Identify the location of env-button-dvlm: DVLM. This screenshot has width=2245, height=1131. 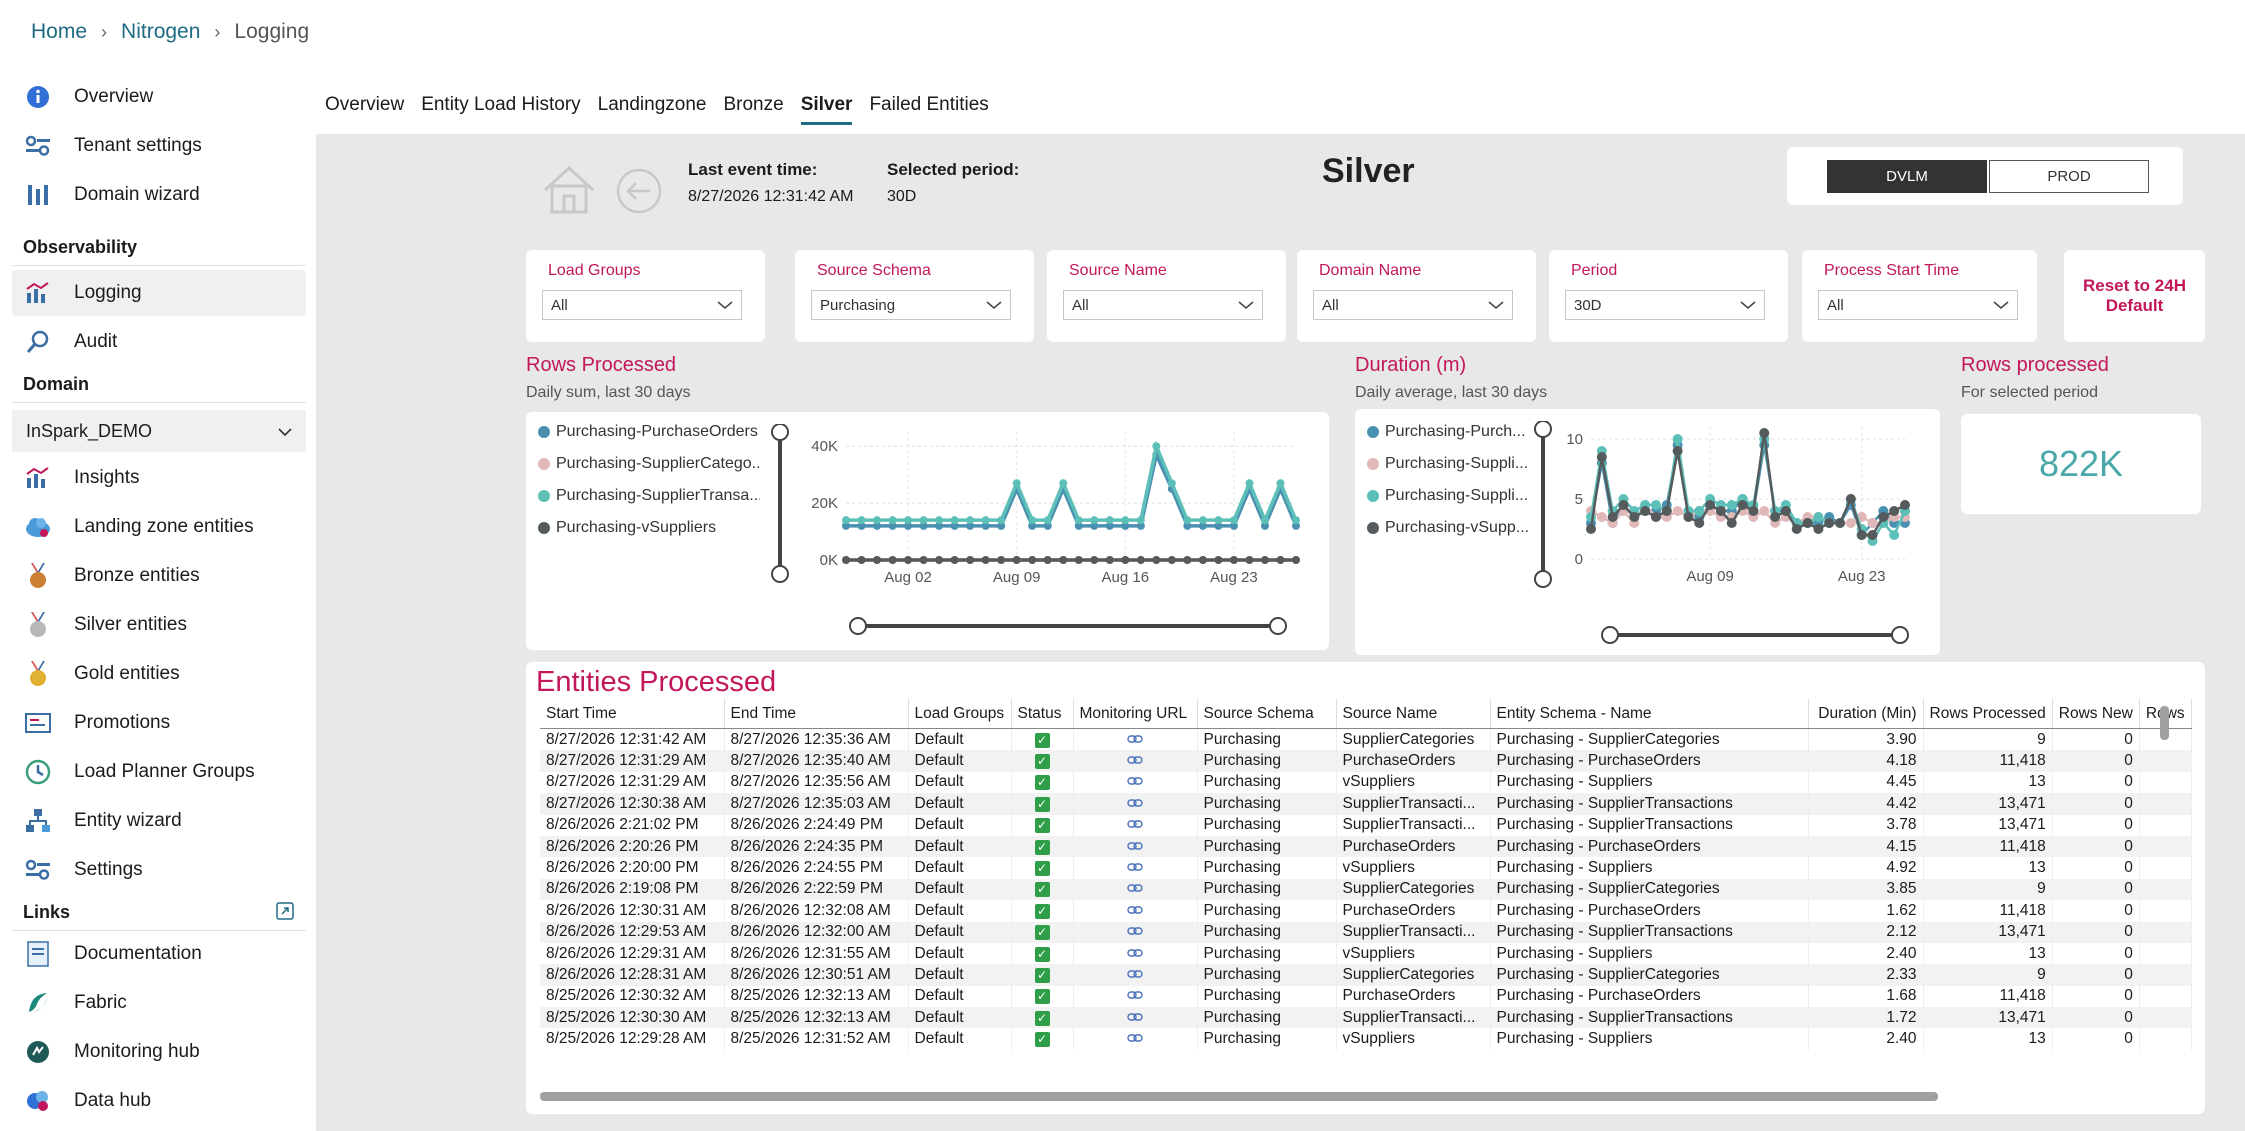
(1907, 176).